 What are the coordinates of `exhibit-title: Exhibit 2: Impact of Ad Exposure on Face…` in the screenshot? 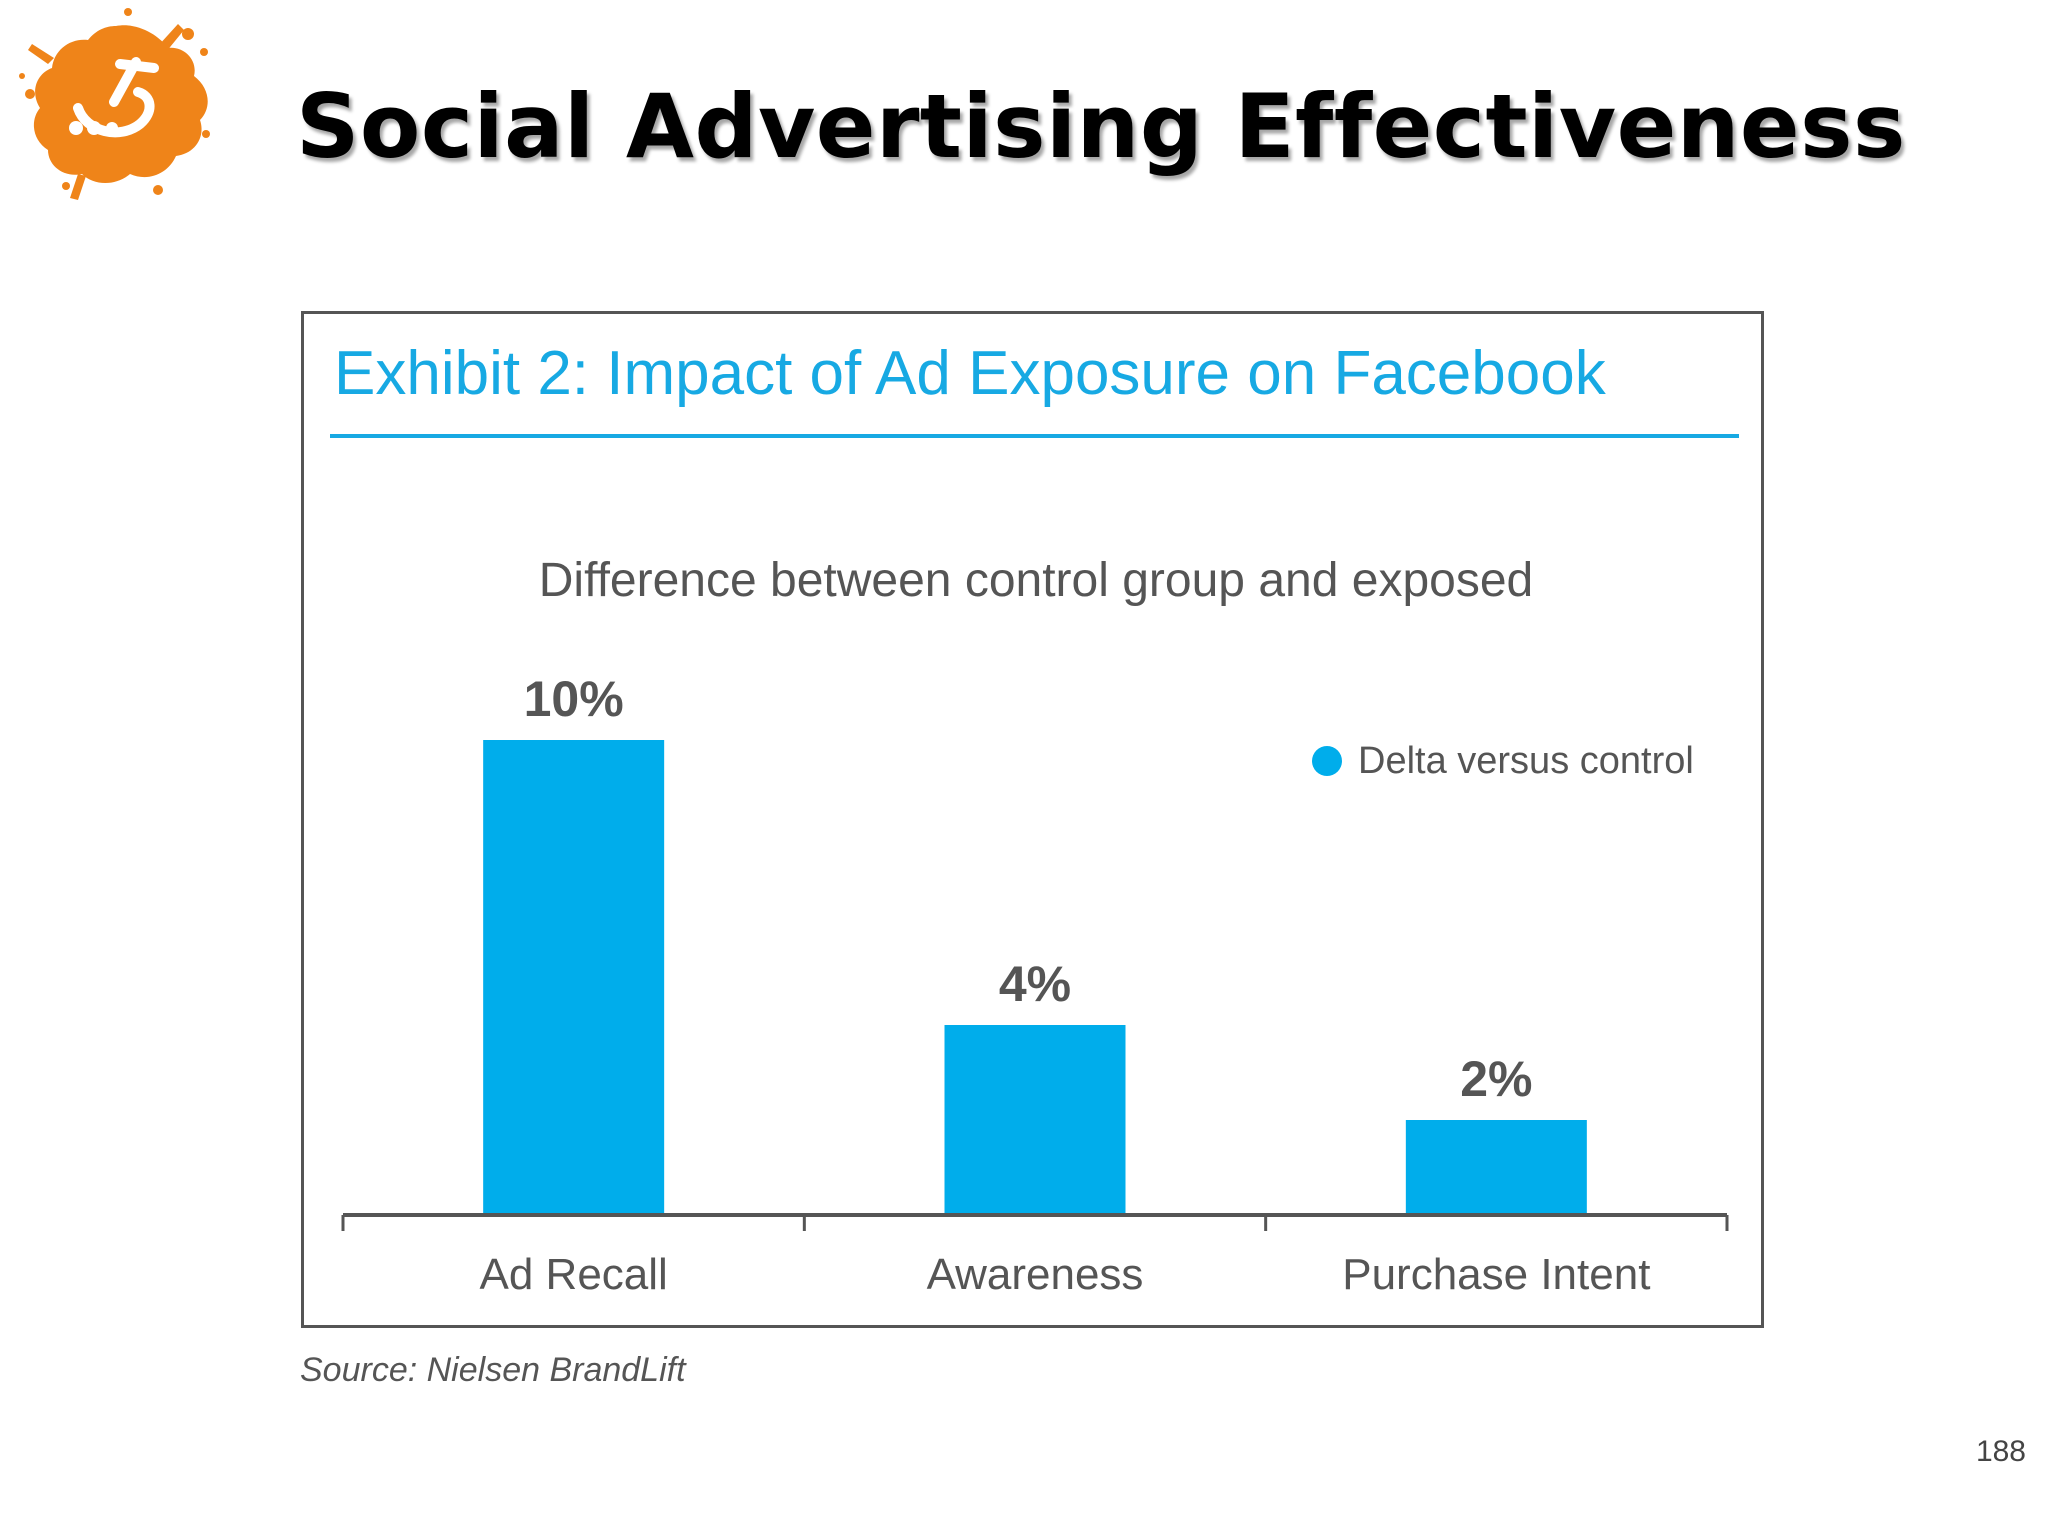 It's located at (970, 373).